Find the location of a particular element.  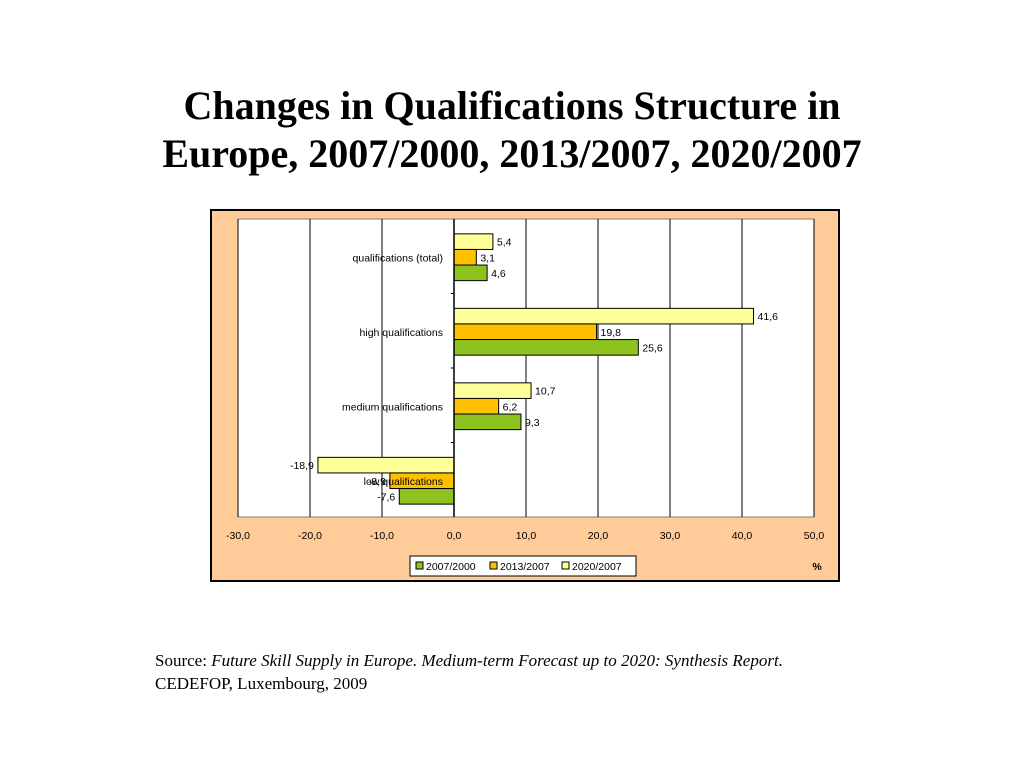

x-tick-label-4: 10,0 is located at coordinates (526, 536).